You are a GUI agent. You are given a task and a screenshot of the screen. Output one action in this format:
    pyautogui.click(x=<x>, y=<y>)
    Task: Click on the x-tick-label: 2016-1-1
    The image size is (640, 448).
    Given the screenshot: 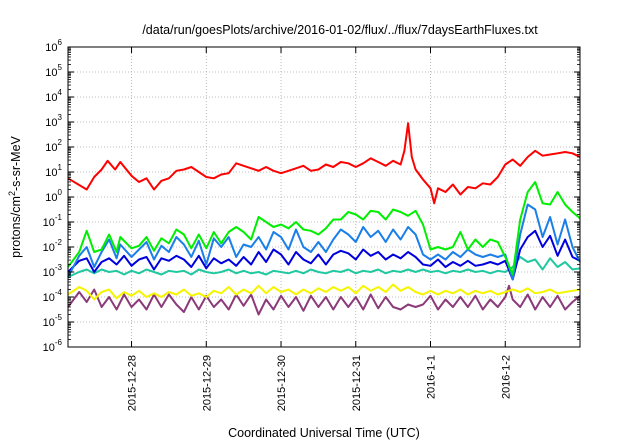 What is the action you would take?
    pyautogui.click(x=432, y=377)
    